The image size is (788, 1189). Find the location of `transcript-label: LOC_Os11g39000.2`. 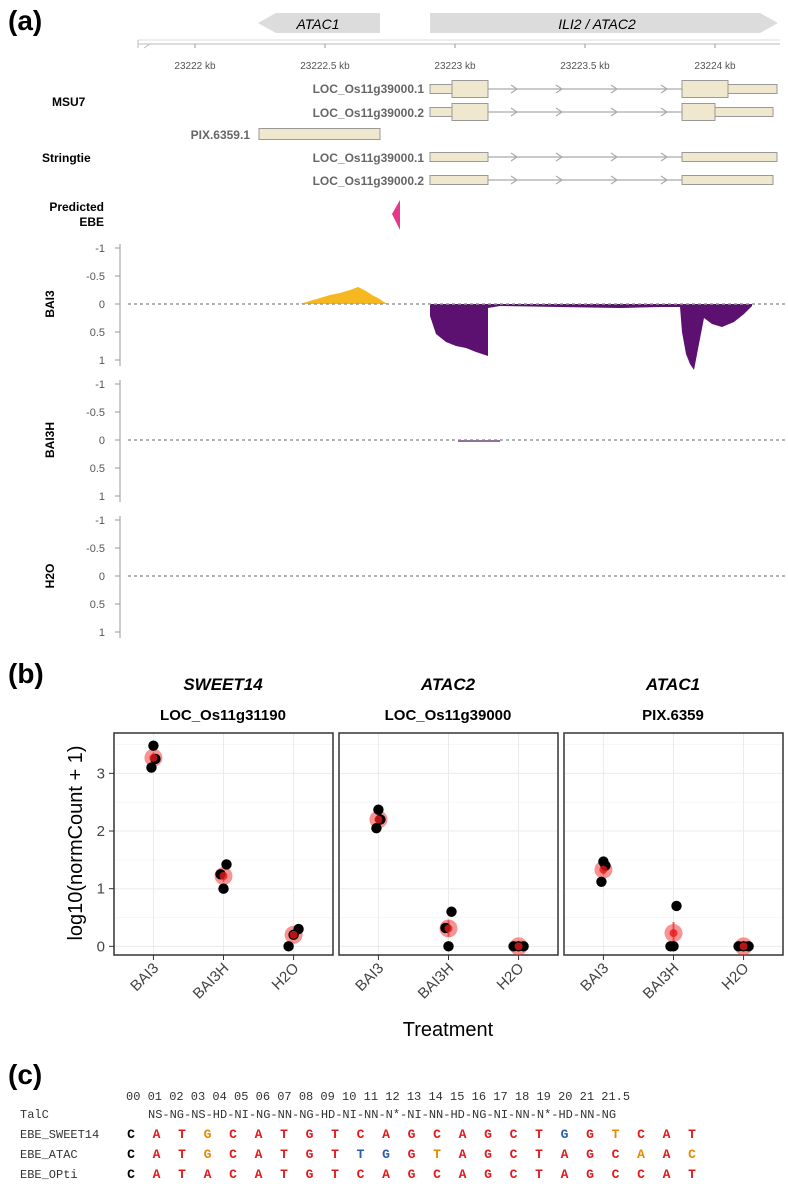

transcript-label: LOC_Os11g39000.2 is located at coordinates (369, 181).